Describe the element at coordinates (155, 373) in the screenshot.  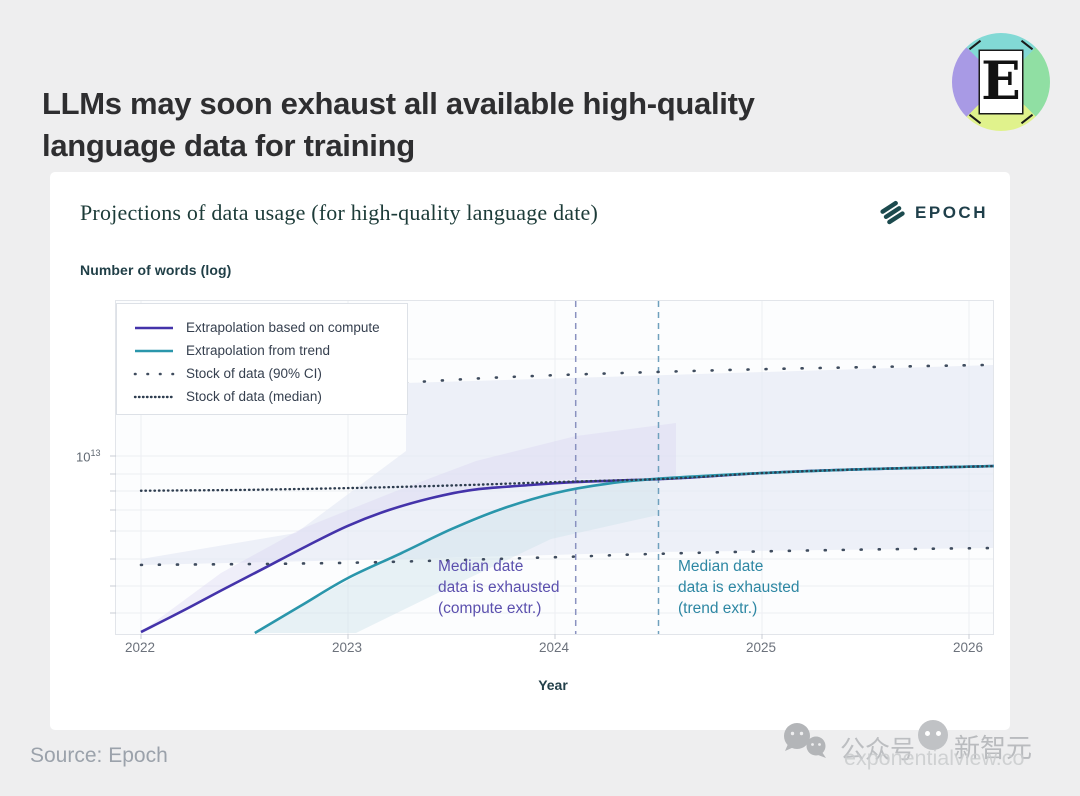
I see `legend-line-dotted-sparse-icon` at that location.